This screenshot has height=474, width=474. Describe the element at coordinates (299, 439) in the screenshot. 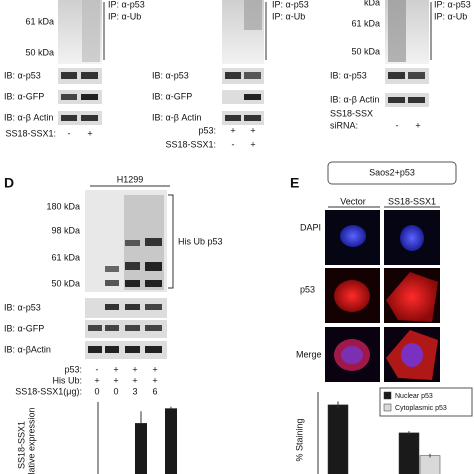

I see `y-axis-label: % Staining` at that location.